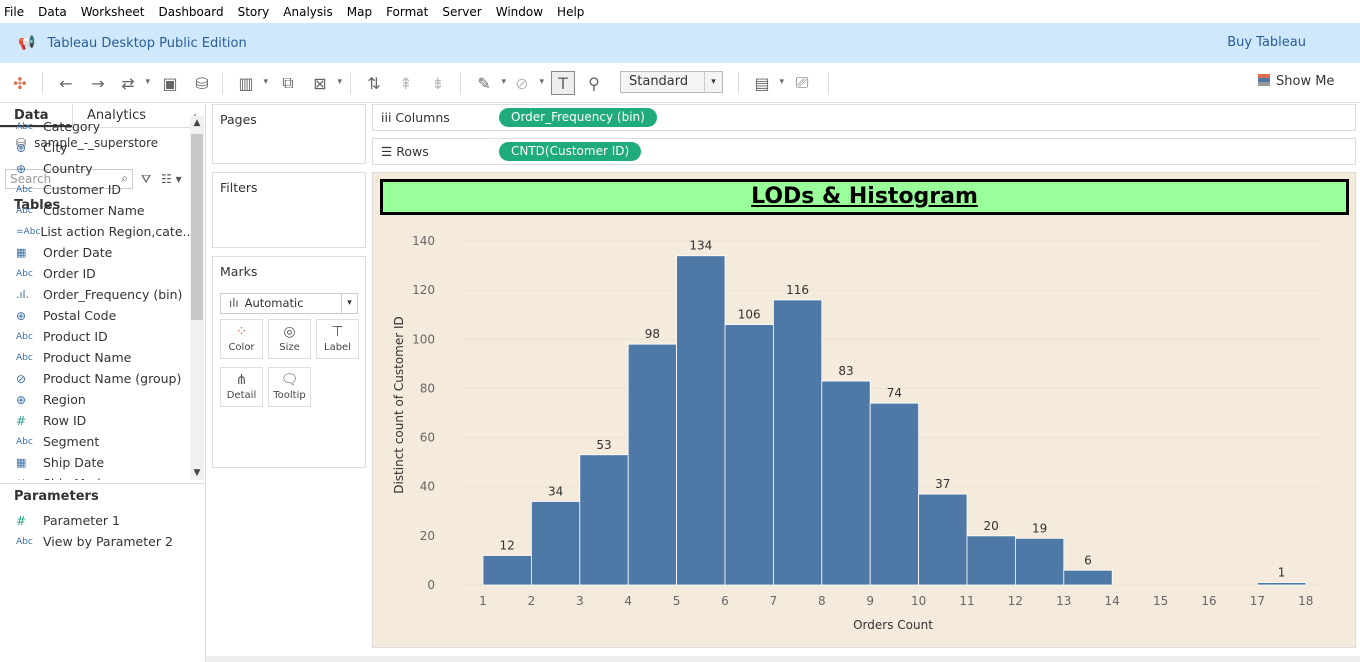 The image size is (1360, 662). Describe the element at coordinates (95, 441) in the screenshot. I see `field-item: Abc Segment` at that location.